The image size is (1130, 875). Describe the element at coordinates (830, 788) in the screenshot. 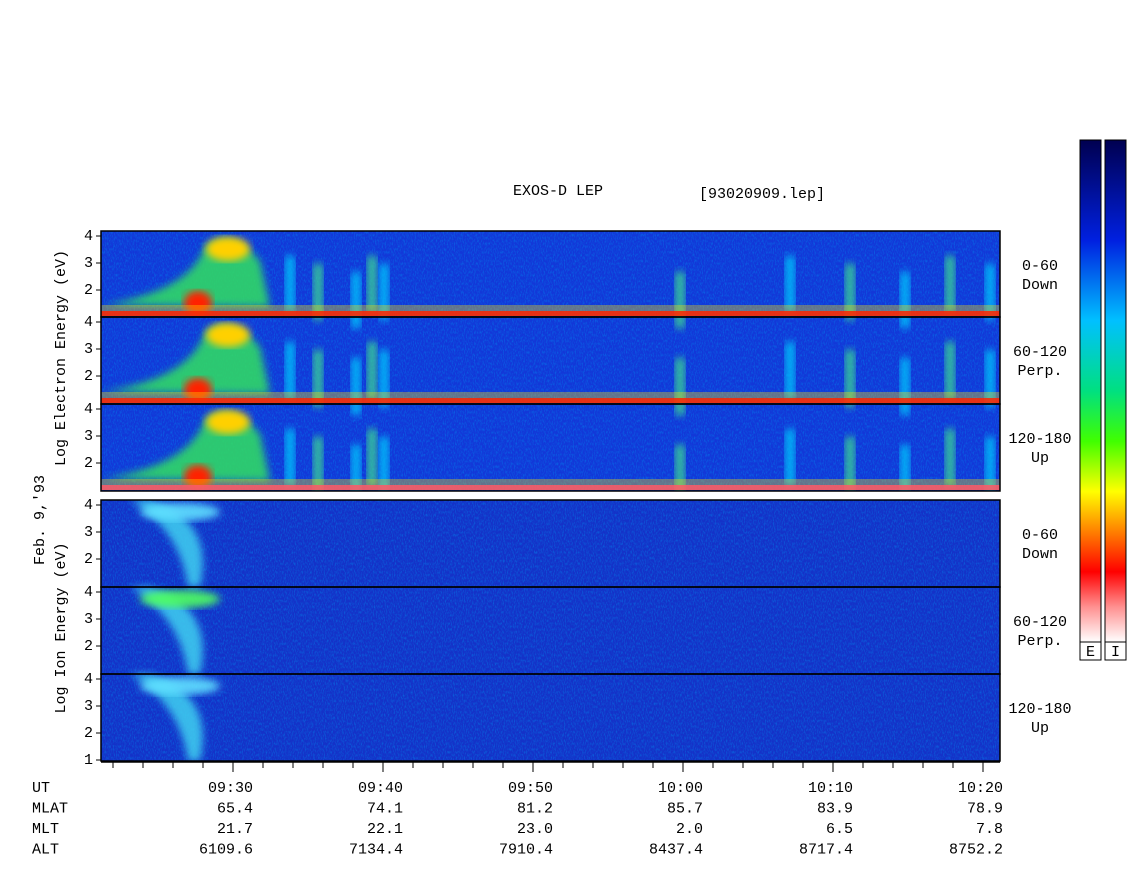

I see `row-value: 10:10` at that location.